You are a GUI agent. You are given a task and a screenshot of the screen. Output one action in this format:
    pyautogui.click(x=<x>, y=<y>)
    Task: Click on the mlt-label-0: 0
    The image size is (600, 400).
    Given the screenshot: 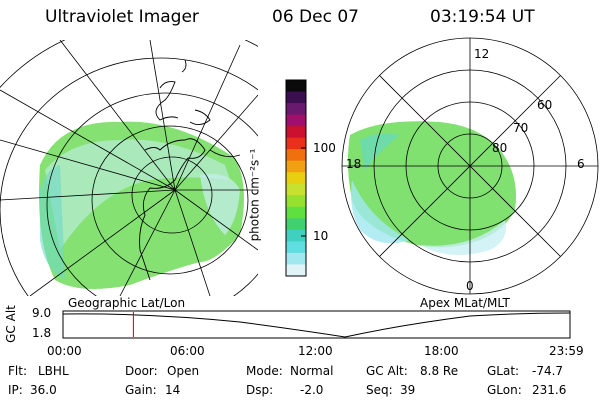 What is the action you would take?
    pyautogui.click(x=470, y=286)
    